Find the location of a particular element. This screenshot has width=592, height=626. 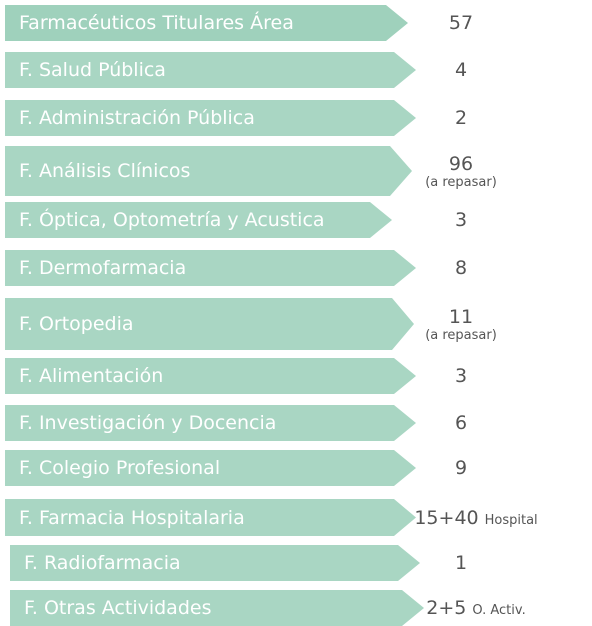

item-value-box: 6 is located at coordinates (461, 423).